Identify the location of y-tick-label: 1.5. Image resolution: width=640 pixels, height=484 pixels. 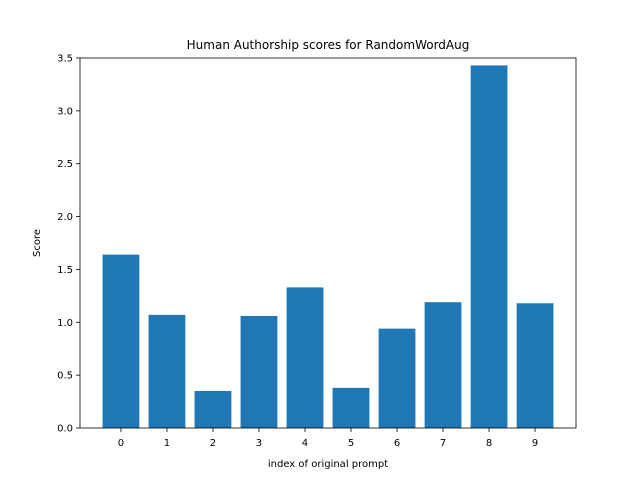
(65, 270).